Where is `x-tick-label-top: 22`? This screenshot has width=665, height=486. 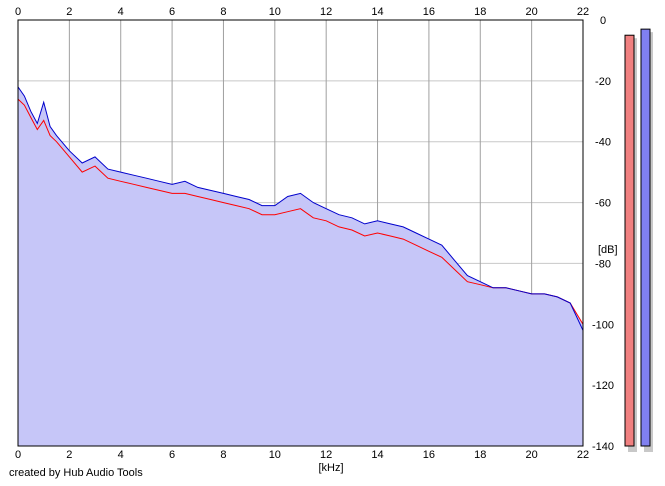
x-tick-label-top: 22 is located at coordinates (583, 12).